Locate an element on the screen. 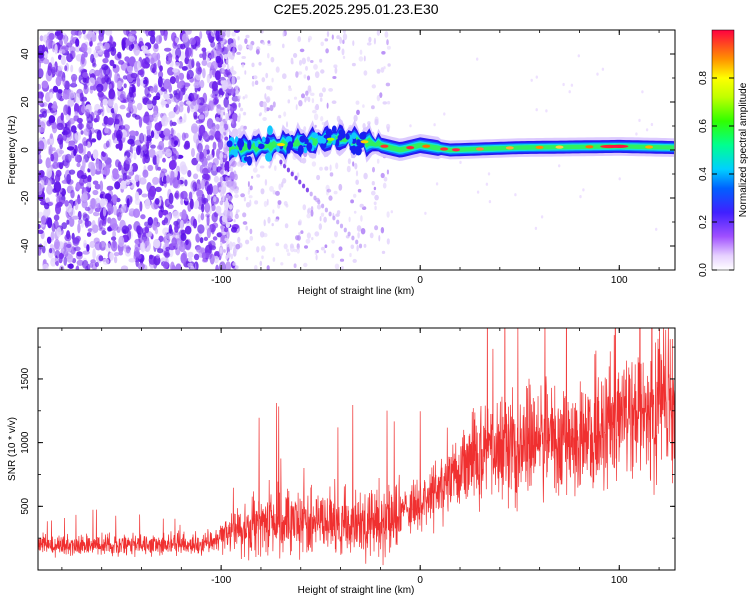  spectrogram-streak-cell is located at coordinates (311, 194).